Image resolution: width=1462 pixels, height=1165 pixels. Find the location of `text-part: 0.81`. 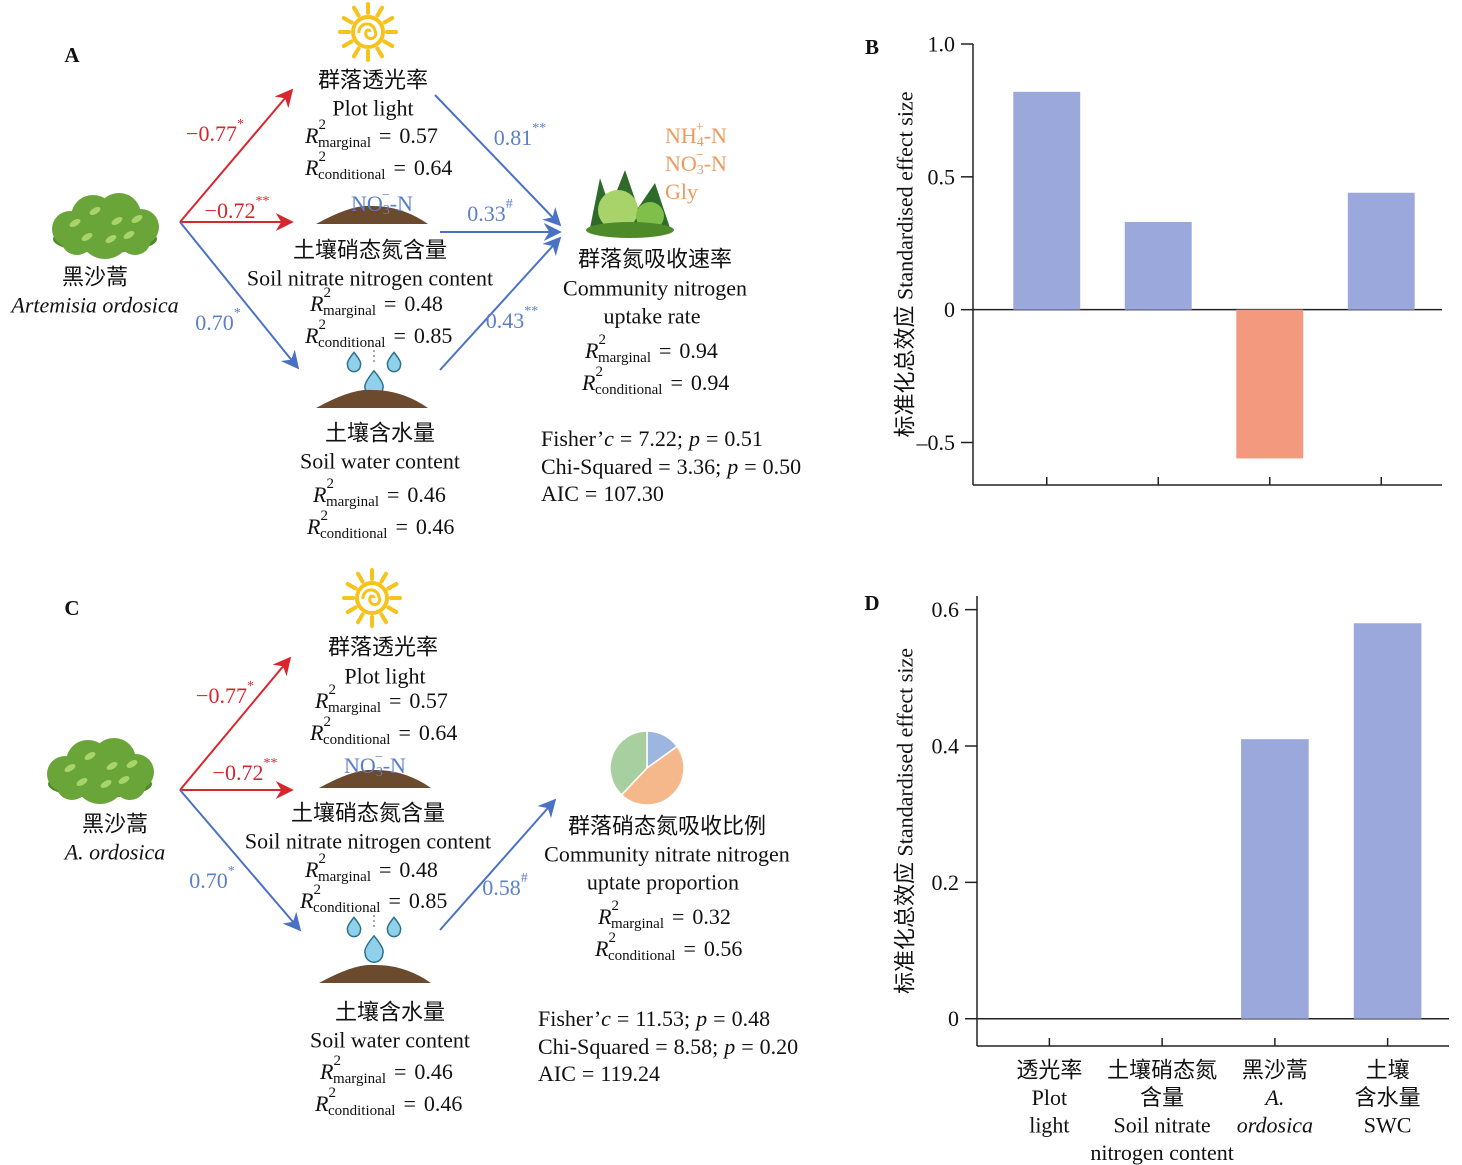

text-part: 0.81 is located at coordinates (513, 137).